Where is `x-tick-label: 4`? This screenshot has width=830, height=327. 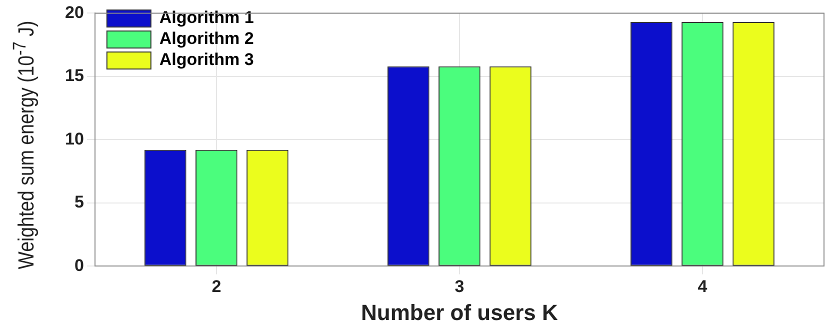
x-tick-label: 4 is located at coordinates (703, 286).